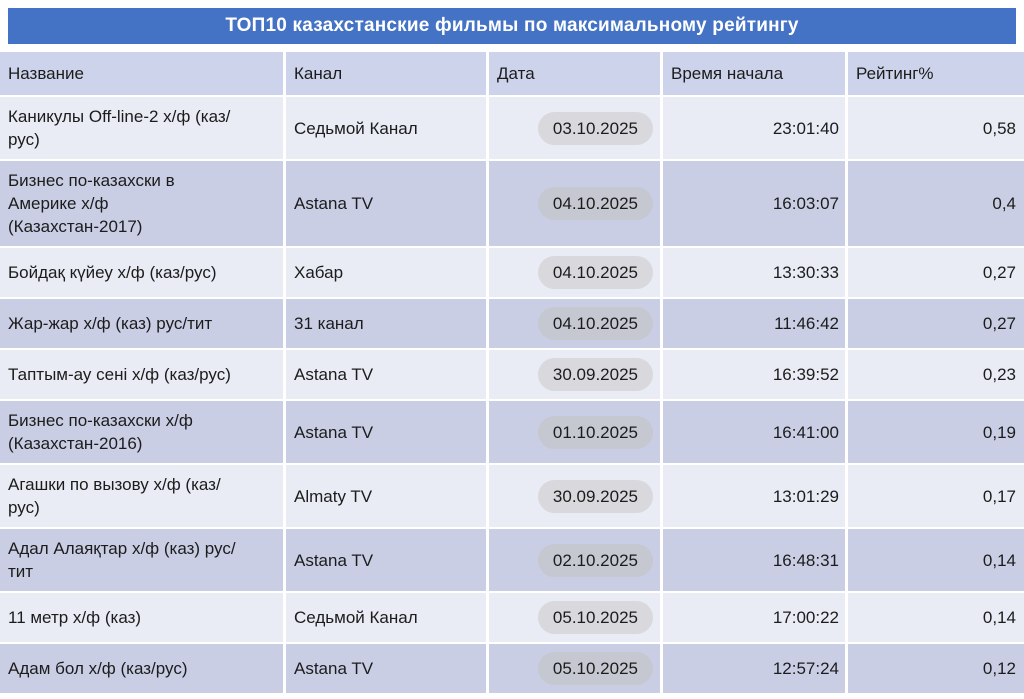  What do you see at coordinates (329, 323) in the screenshot?
I see `channel-text: 31 канал` at bounding box center [329, 323].